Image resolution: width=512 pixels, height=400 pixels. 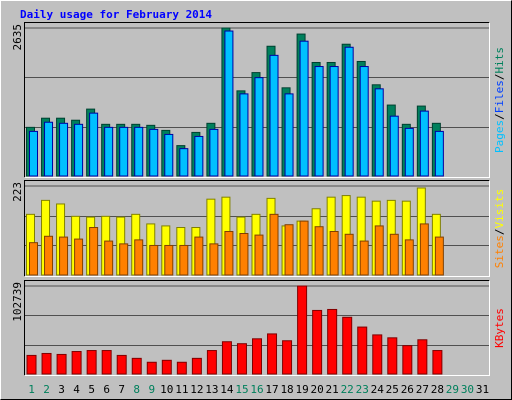 I want to click on x-tick-label: 17, so click(x=271, y=389).